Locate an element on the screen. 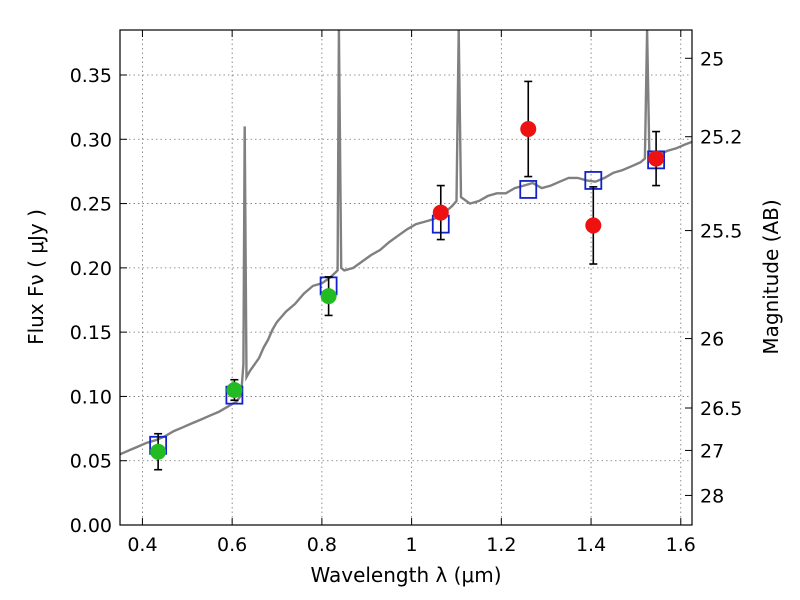 This screenshot has height=600, width=800. x-tick-label: 0.6 is located at coordinates (232, 545).